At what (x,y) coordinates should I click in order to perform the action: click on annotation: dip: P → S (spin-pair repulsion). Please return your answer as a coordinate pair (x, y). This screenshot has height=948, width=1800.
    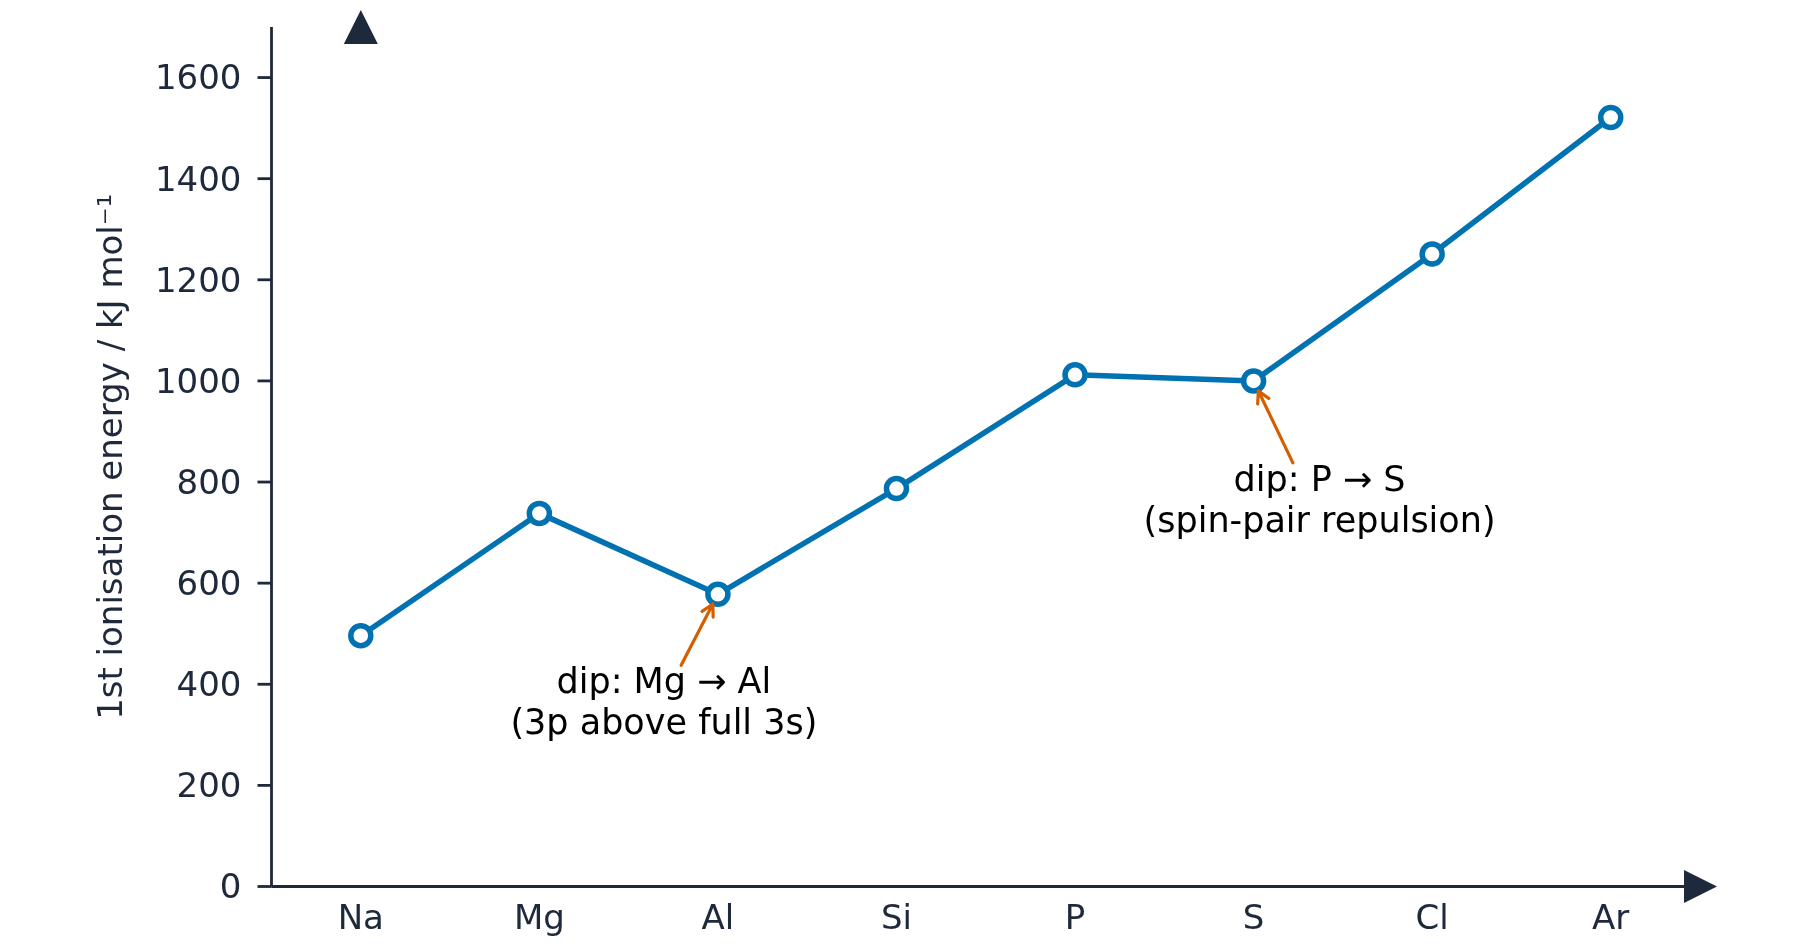
    Looking at the image, I should click on (1319, 499).